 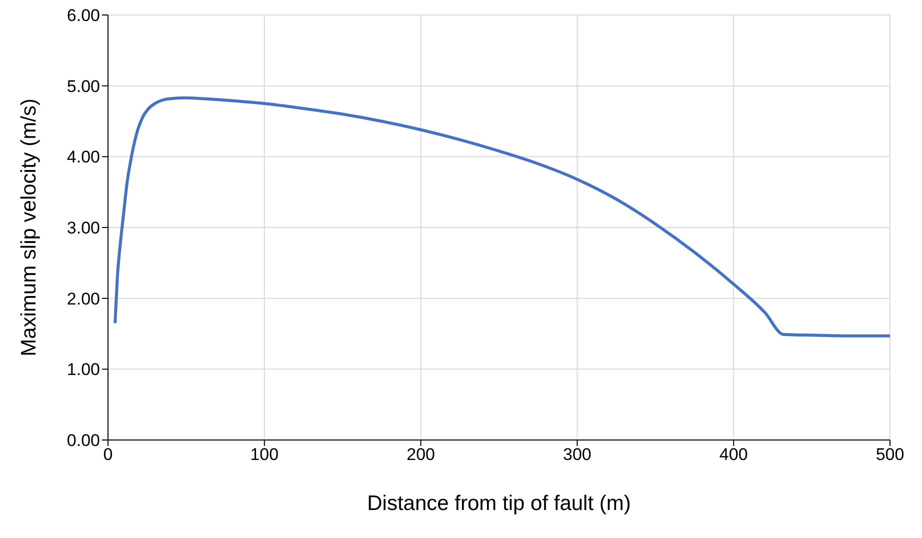 I want to click on y-tick-label: 0.00, so click(x=83, y=440).